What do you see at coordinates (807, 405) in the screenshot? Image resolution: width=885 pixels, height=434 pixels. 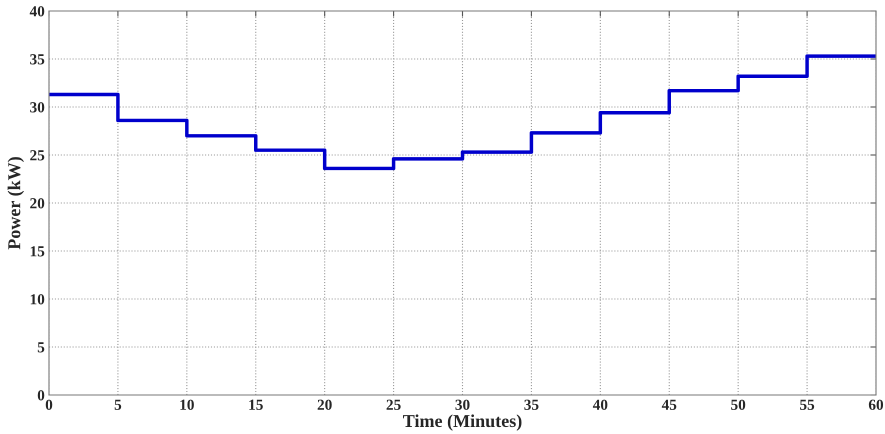 I see `x-tick-label: 55` at bounding box center [807, 405].